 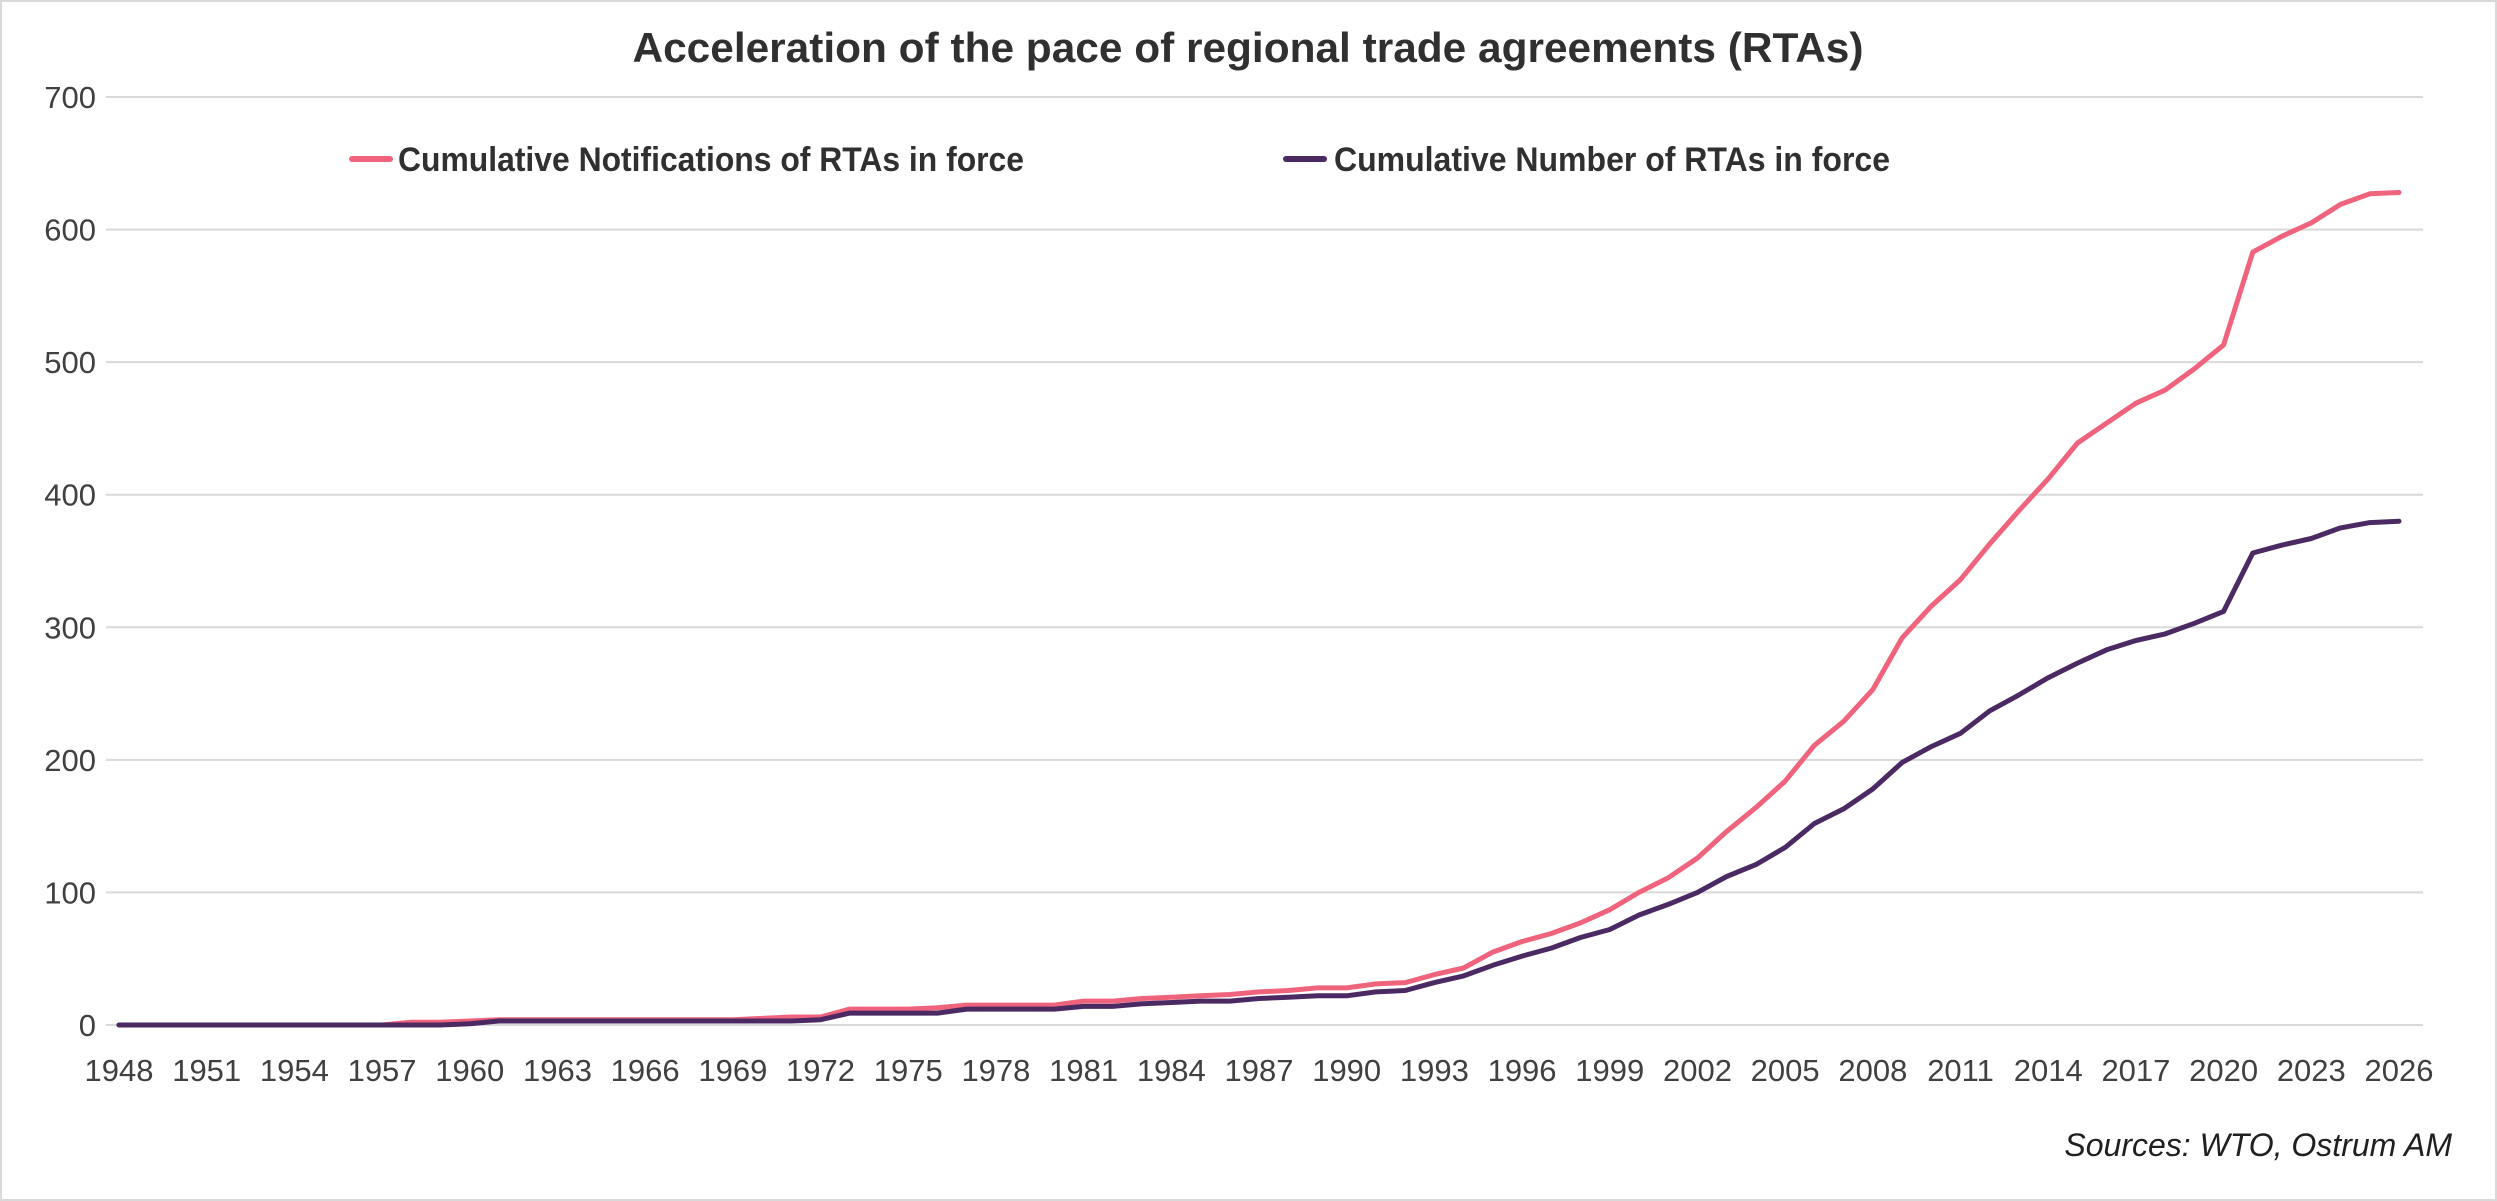 What do you see at coordinates (2048, 1070) in the screenshot?
I see `x-tick-label: 2014` at bounding box center [2048, 1070].